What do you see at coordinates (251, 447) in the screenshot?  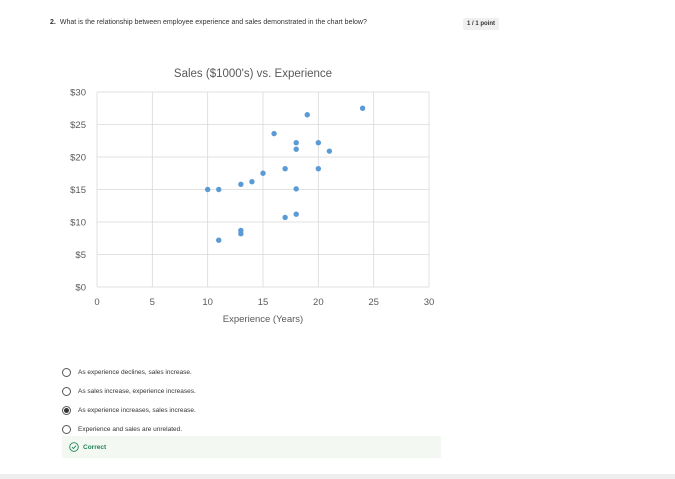 I see `feedback-banner: Correct` at bounding box center [251, 447].